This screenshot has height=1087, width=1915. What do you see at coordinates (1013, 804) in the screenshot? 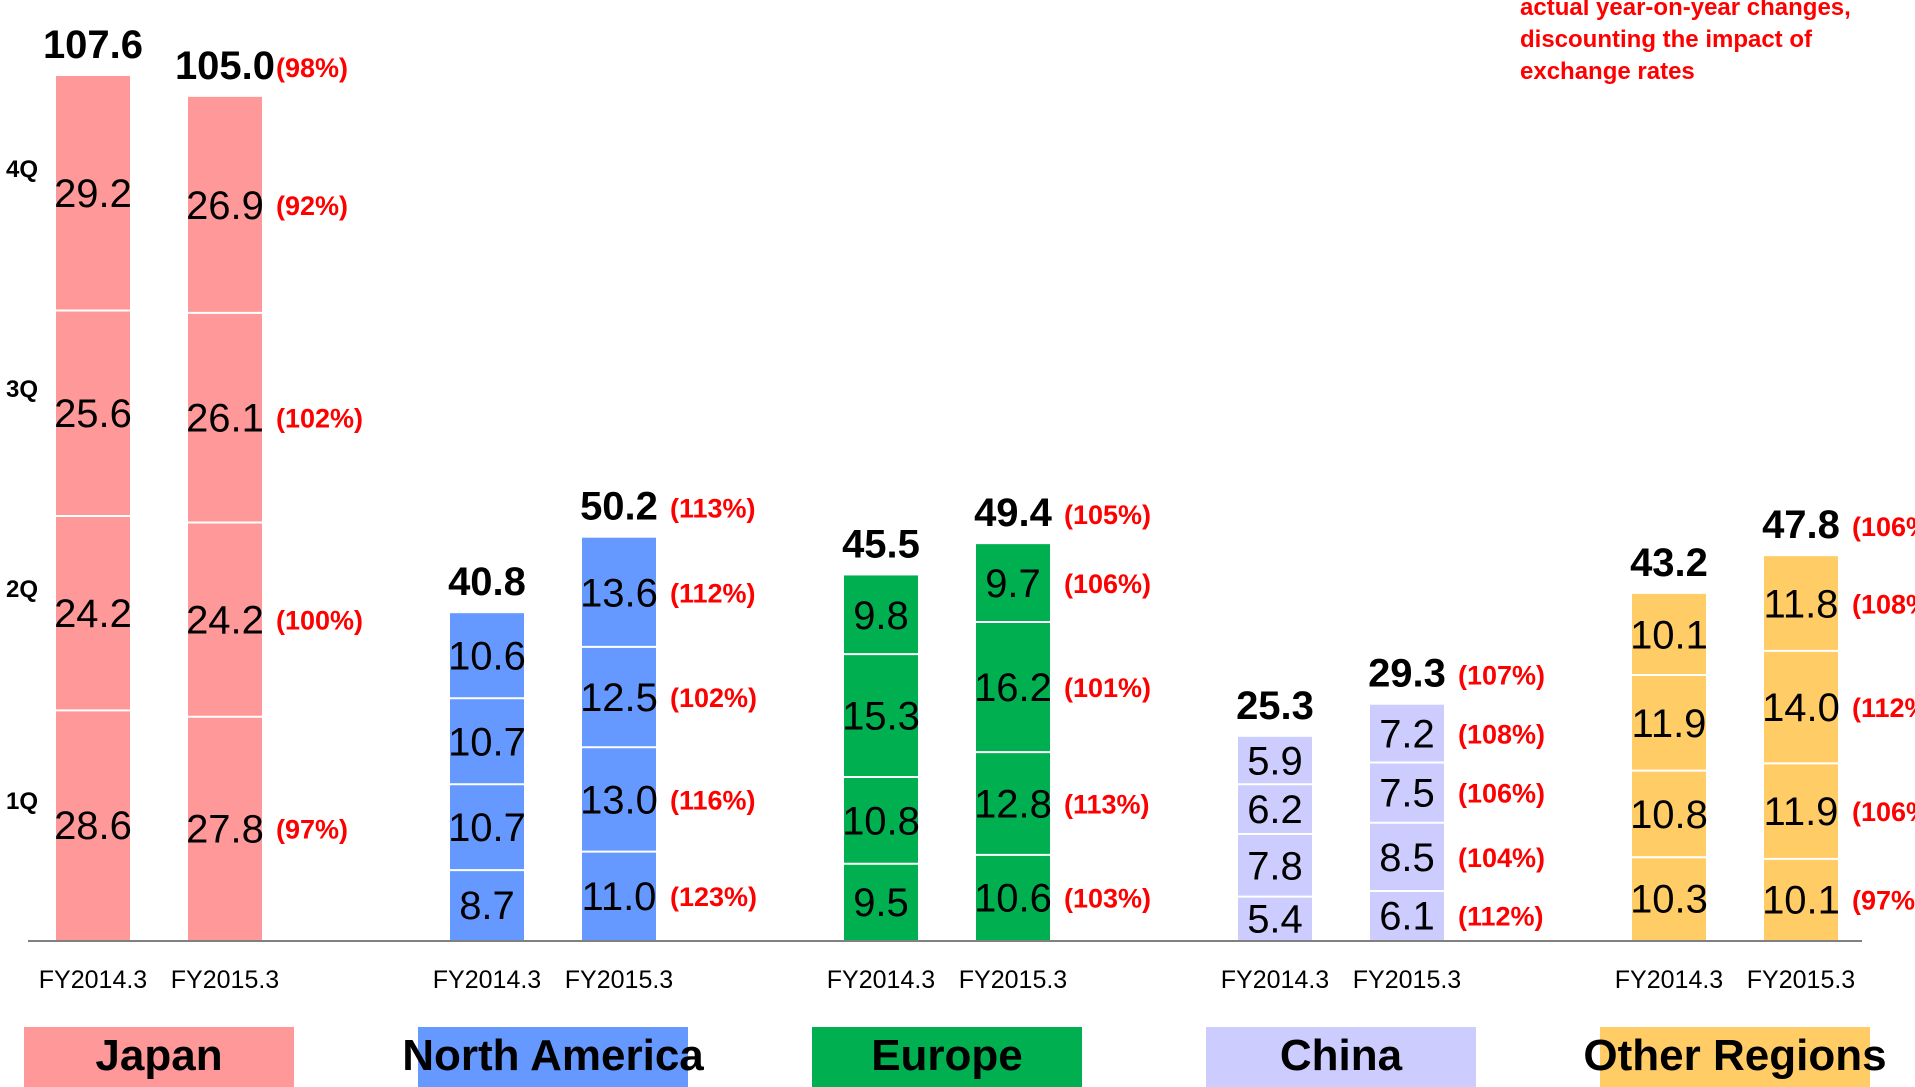
I see `quarter-value-label: 12.8` at bounding box center [1013, 804].